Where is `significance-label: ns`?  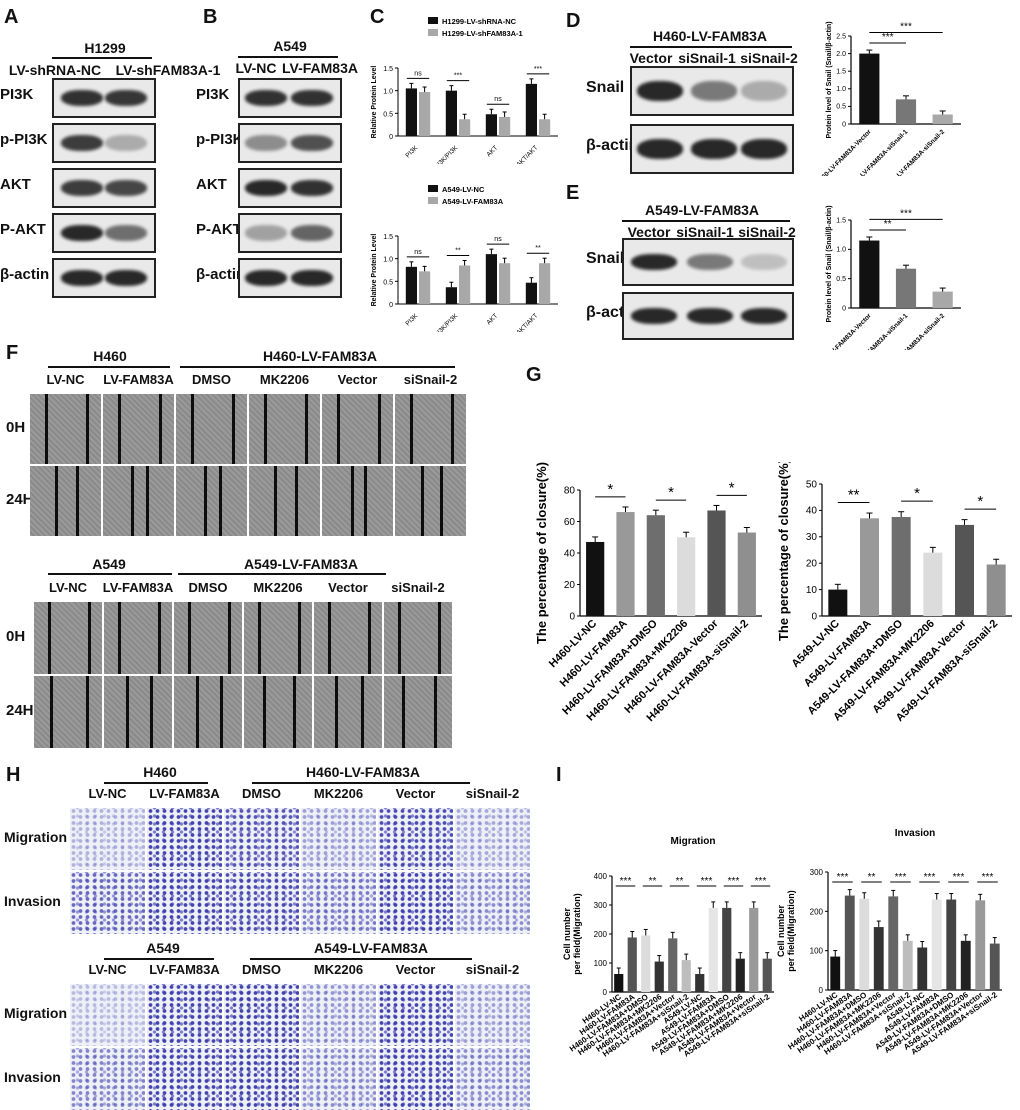
significance-label: ns is located at coordinates (418, 73).